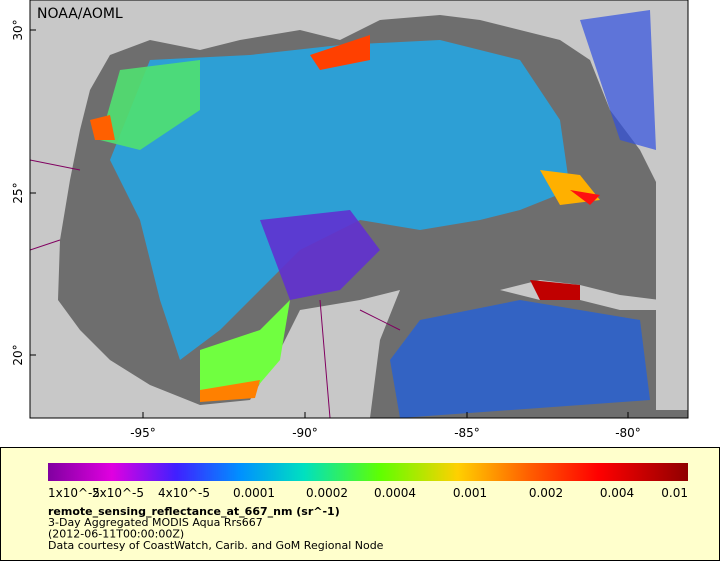  Describe the element at coordinates (674, 493) in the screenshot. I see `colorbar-label: 0.01` at that location.